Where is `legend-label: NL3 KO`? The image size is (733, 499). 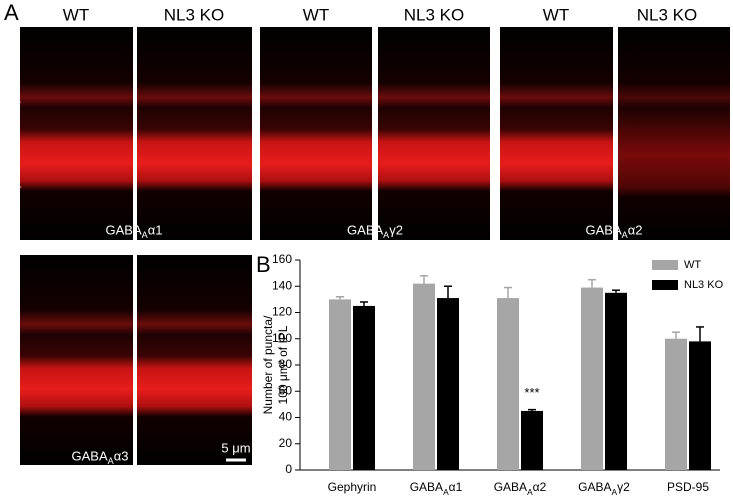
legend-label: NL3 KO is located at coordinates (704, 285).